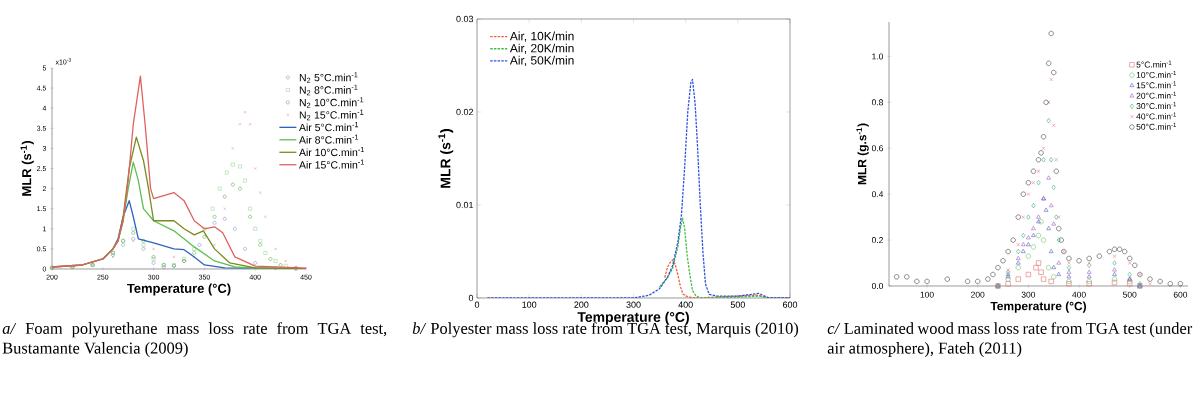 The height and width of the screenshot is (410, 1203). Describe the element at coordinates (541, 48) in the screenshot. I see `legend-label: Air, 20K/min` at that location.